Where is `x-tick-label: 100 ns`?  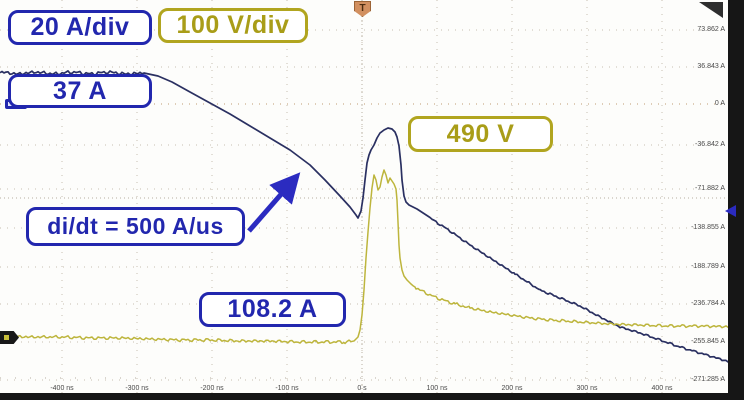
x-tick-label: 100 ns is located at coordinates (437, 388).